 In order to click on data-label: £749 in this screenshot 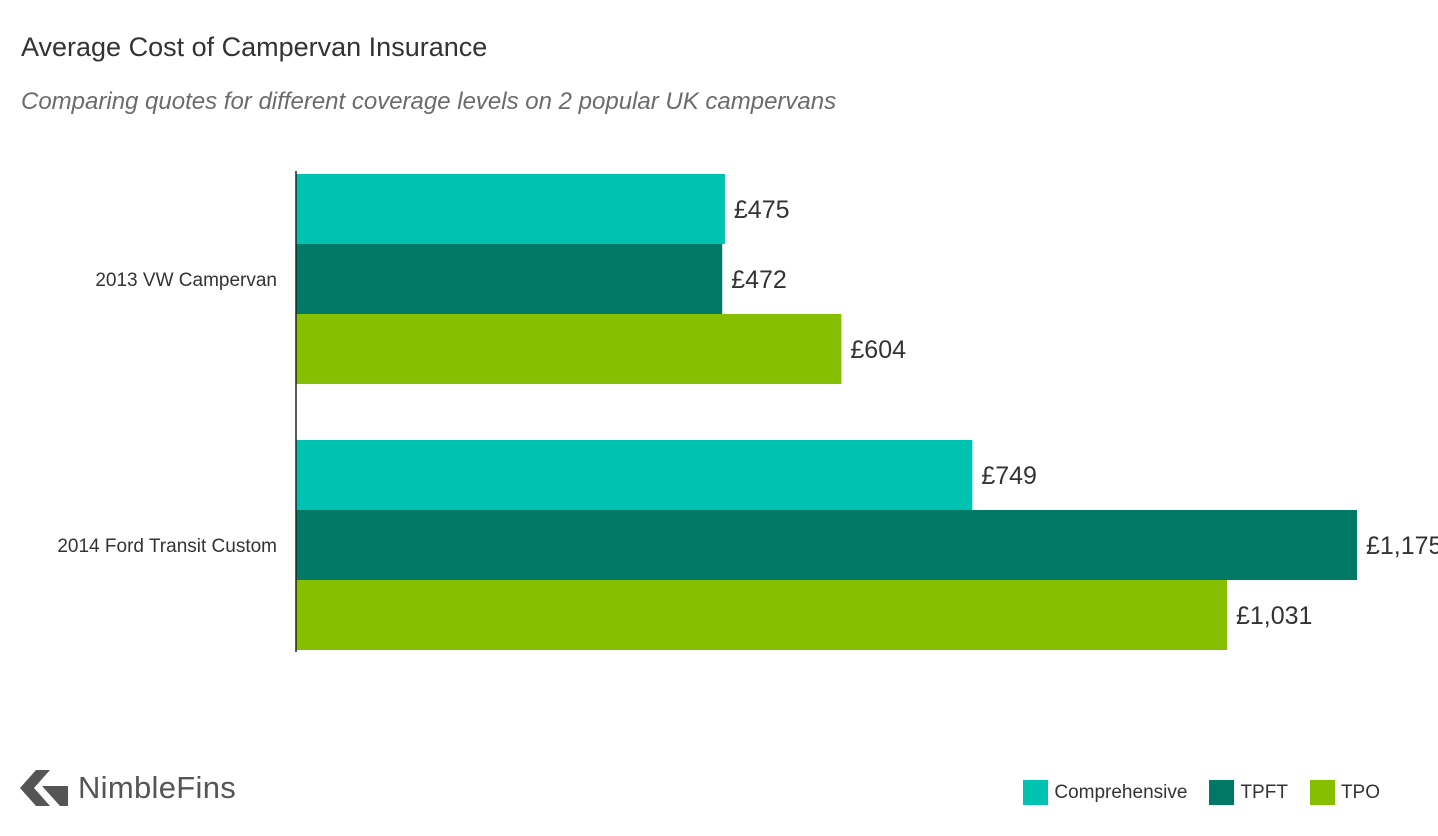, I will do `click(1009, 476)`.